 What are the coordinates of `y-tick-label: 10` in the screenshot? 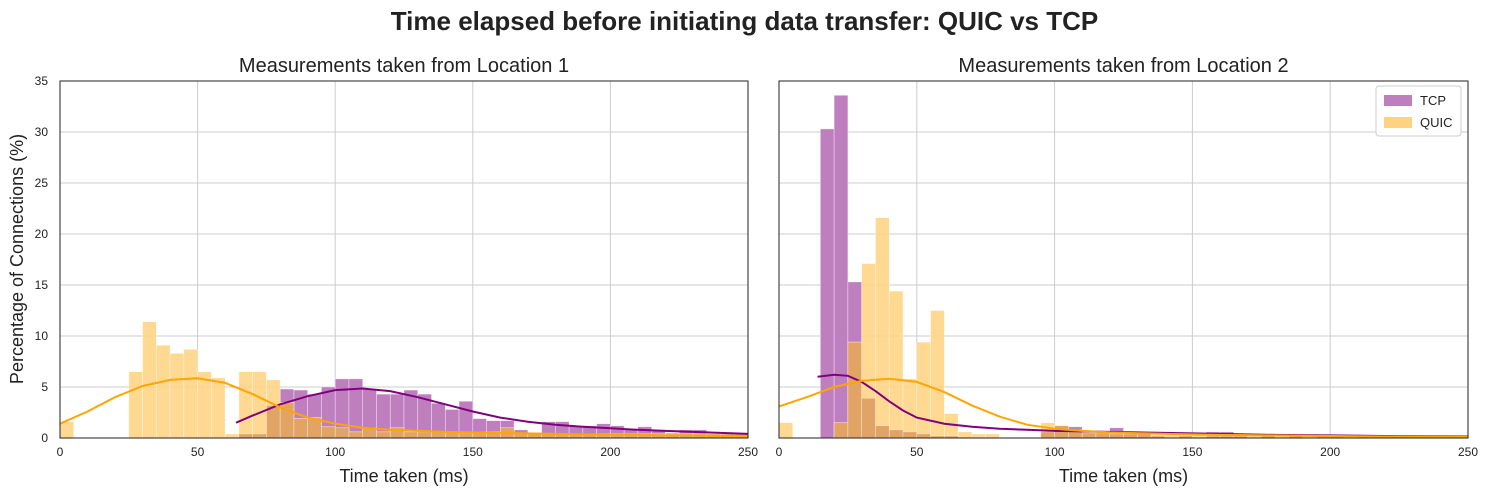 It's located at (42, 336).